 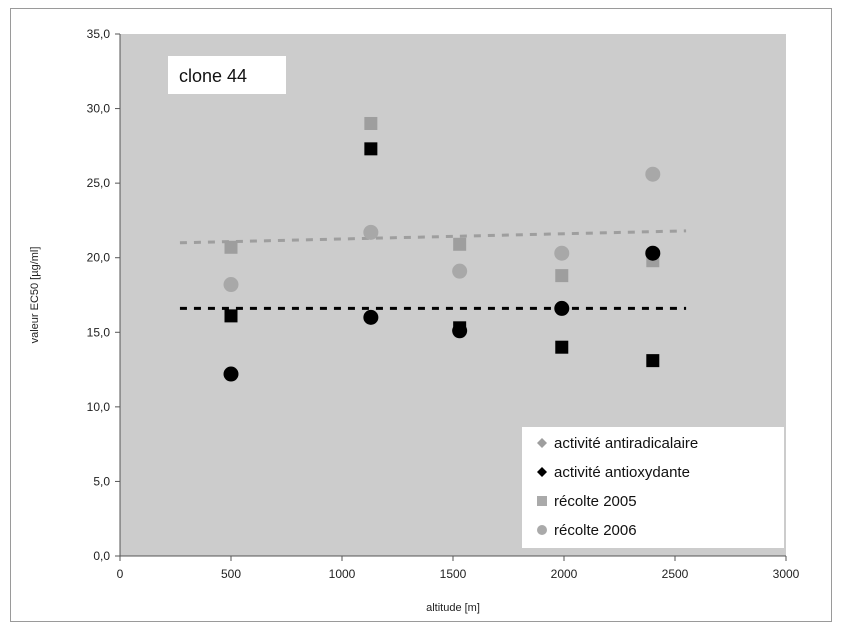 What do you see at coordinates (433, 237) in the screenshot?
I see `trendline-antiradicalaire` at bounding box center [433, 237].